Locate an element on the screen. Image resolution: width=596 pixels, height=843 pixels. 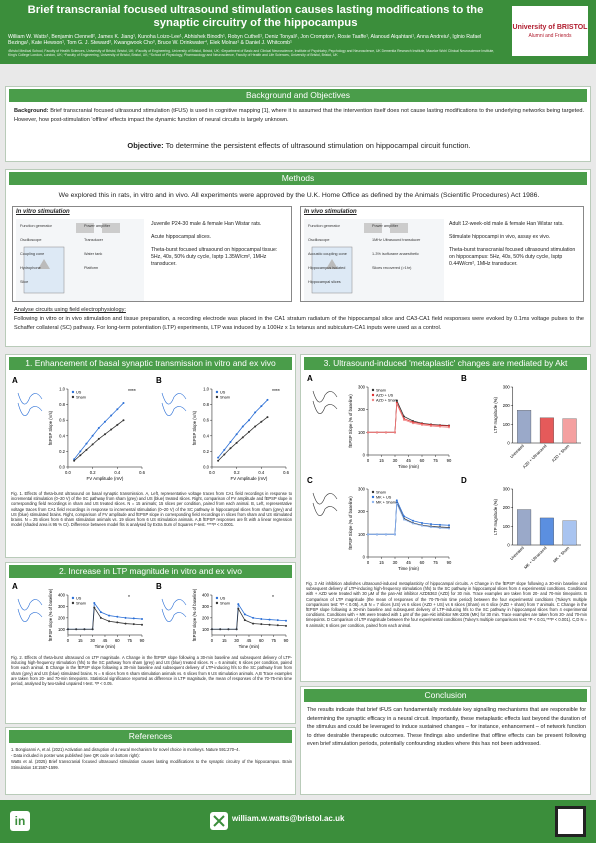
annotation: * is located at coordinates (273, 598).